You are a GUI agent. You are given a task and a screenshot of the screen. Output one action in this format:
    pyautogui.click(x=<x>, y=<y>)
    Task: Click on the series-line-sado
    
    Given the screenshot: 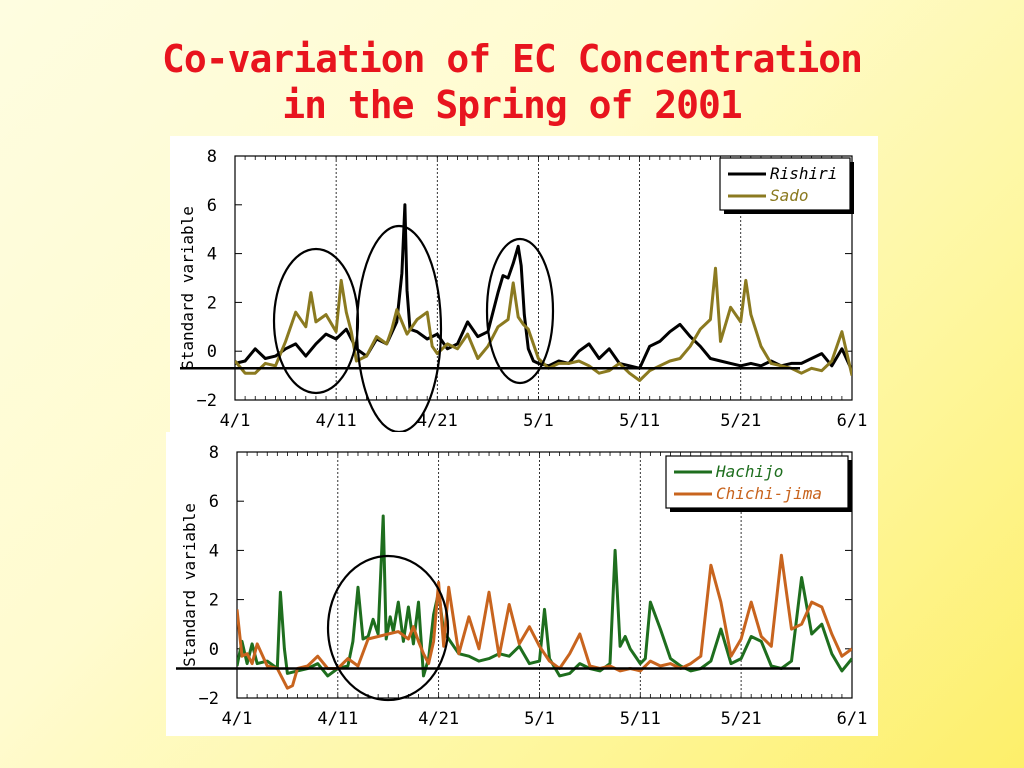 What is the action you would take?
    pyautogui.click(x=543, y=324)
    